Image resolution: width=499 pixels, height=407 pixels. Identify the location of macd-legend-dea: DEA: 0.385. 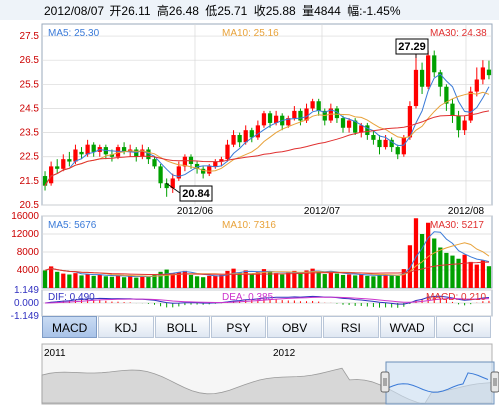
(248, 297).